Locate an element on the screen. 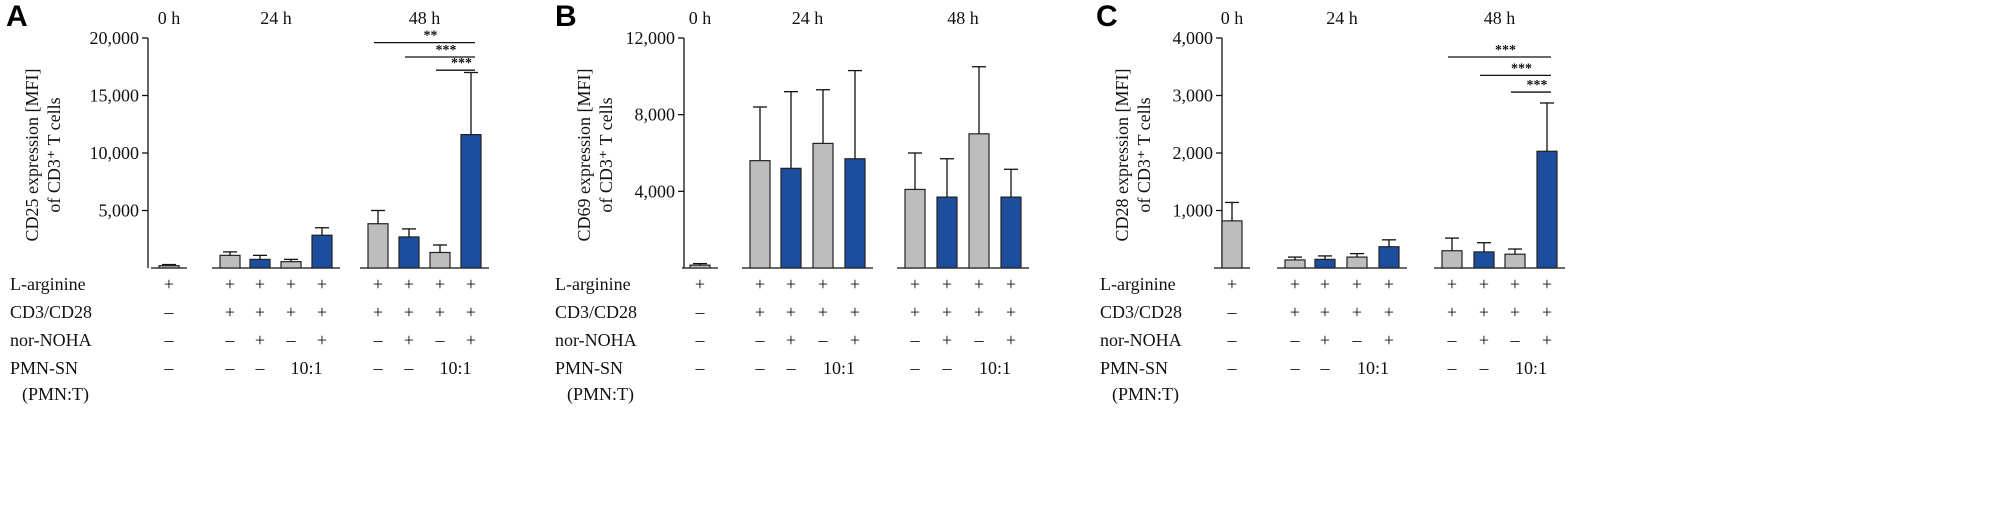 This screenshot has height=507, width=1998. y-axis-label: CD25 expression [MFI] is located at coordinates (32, 155).